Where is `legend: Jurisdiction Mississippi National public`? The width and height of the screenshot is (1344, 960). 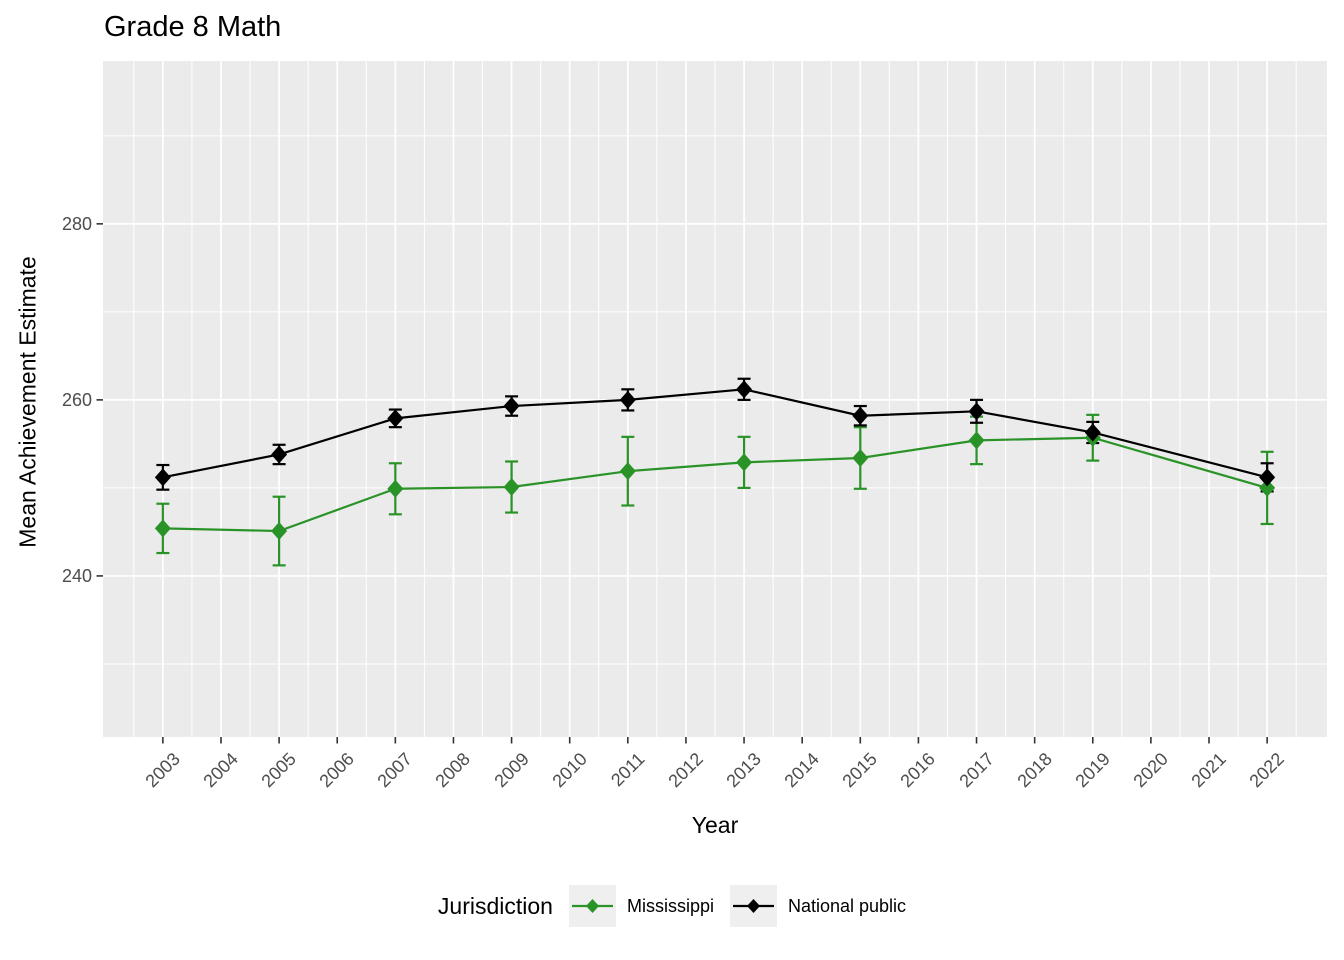 legend: Jurisdiction Mississippi National public is located at coordinates (672, 906).